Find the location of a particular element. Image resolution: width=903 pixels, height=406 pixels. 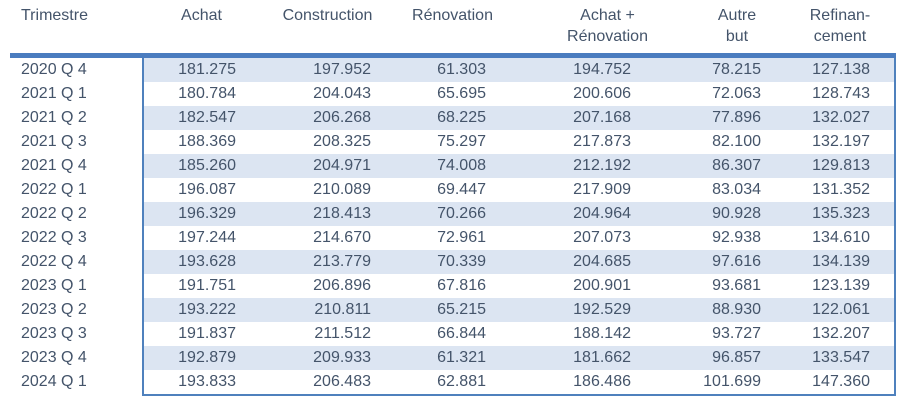

cell-autre-but: 93.727 is located at coordinates (736, 333).